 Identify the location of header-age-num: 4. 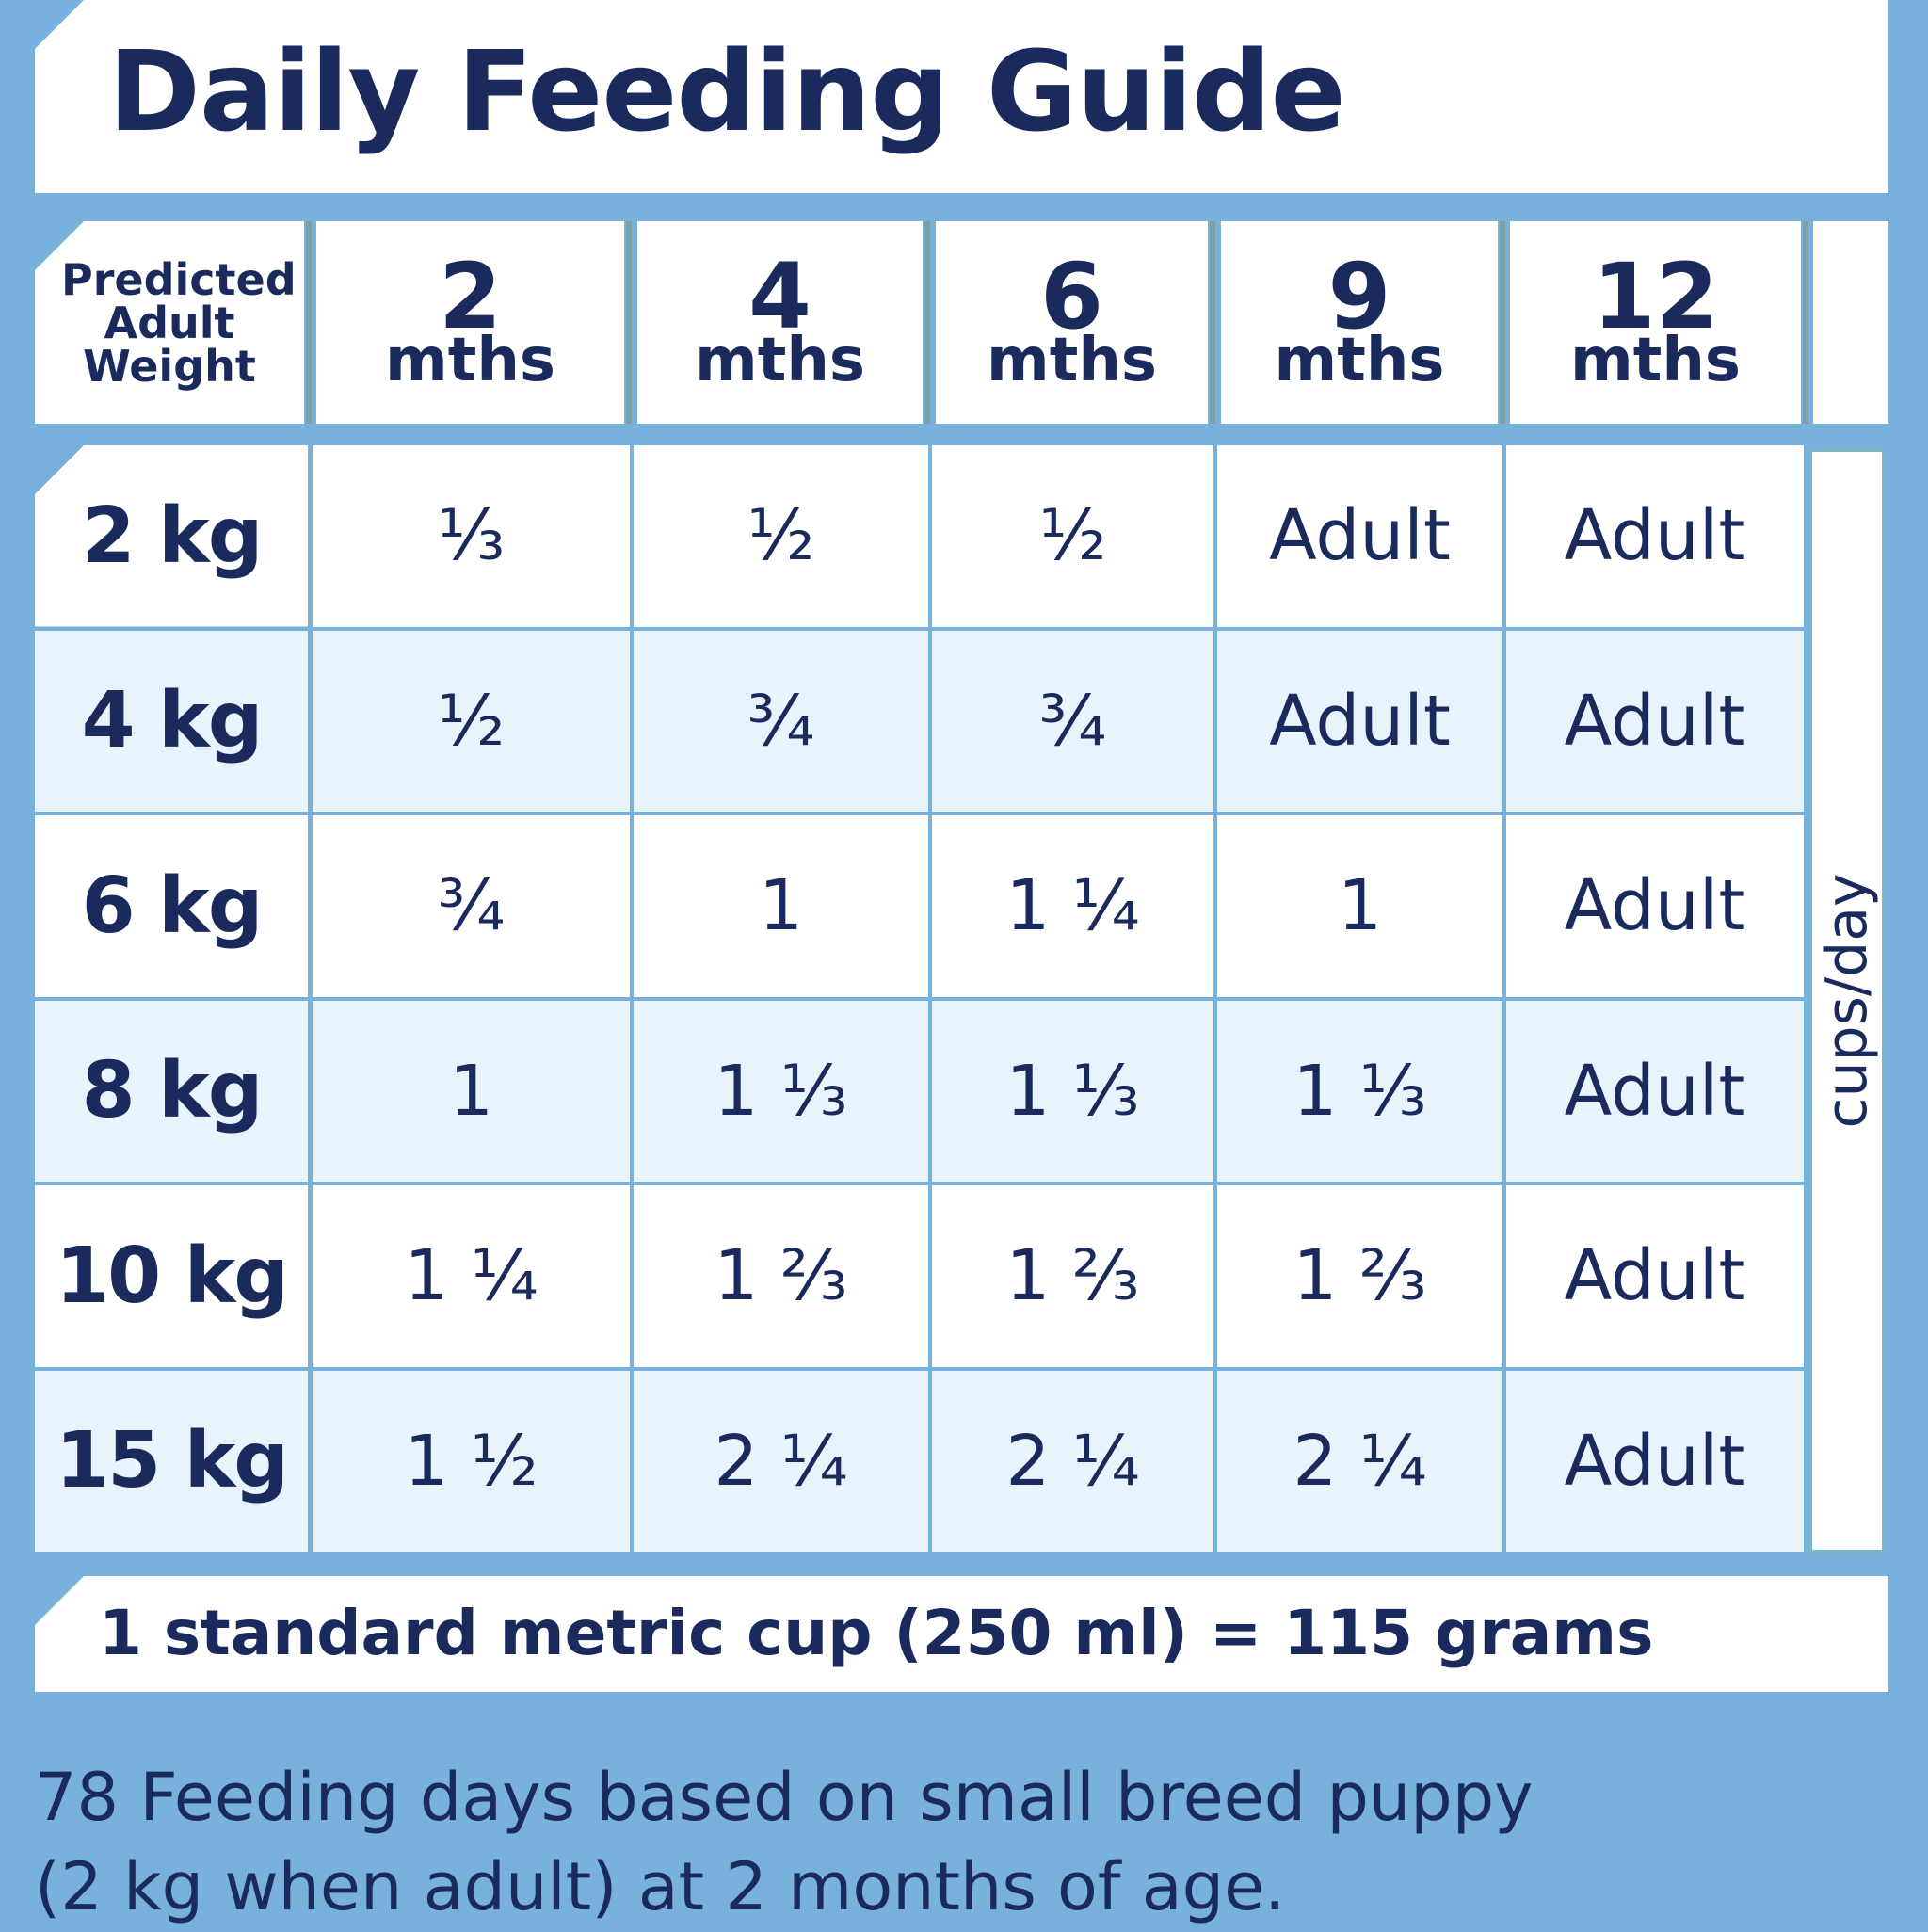
(779, 296).